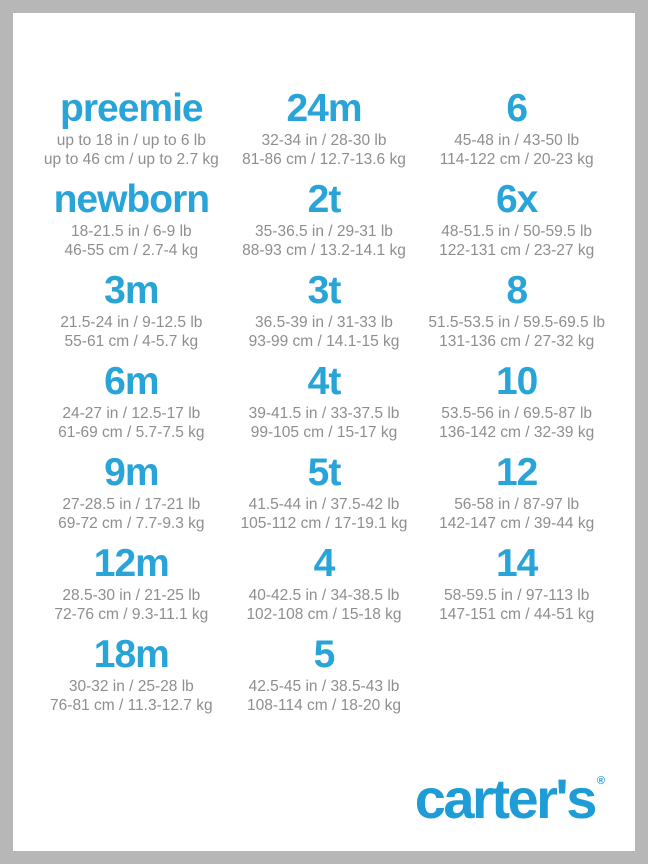  I want to click on size-label: 5, so click(324, 654).